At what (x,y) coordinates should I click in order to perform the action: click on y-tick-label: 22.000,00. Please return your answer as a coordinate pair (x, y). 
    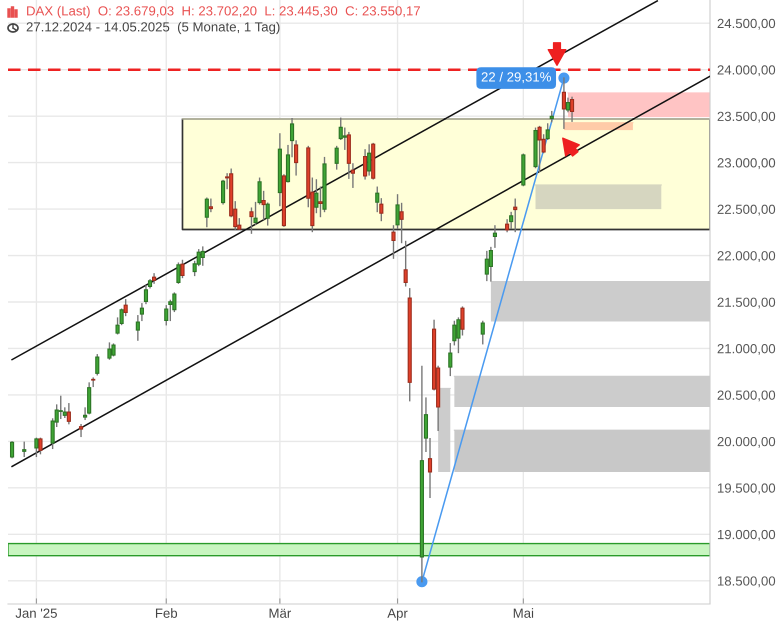
    Looking at the image, I should click on (747, 256).